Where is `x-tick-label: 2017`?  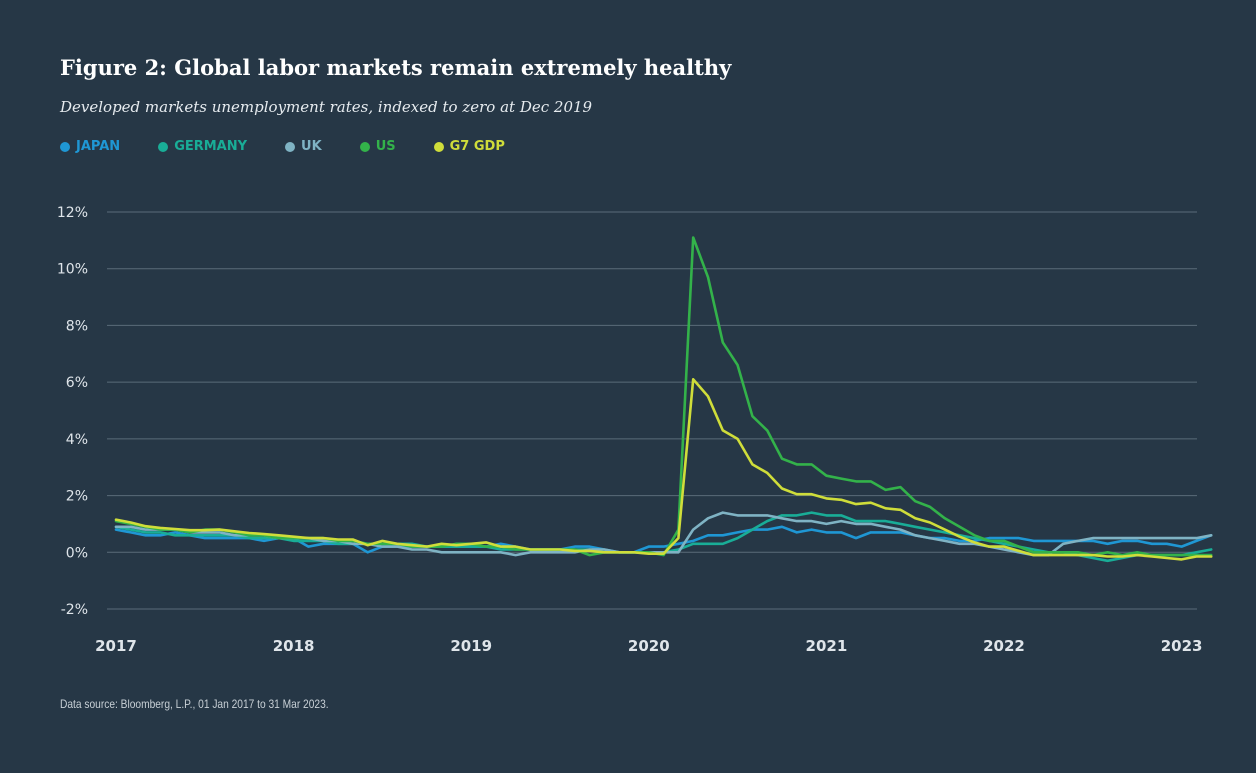 x-tick-label: 2017 is located at coordinates (116, 646).